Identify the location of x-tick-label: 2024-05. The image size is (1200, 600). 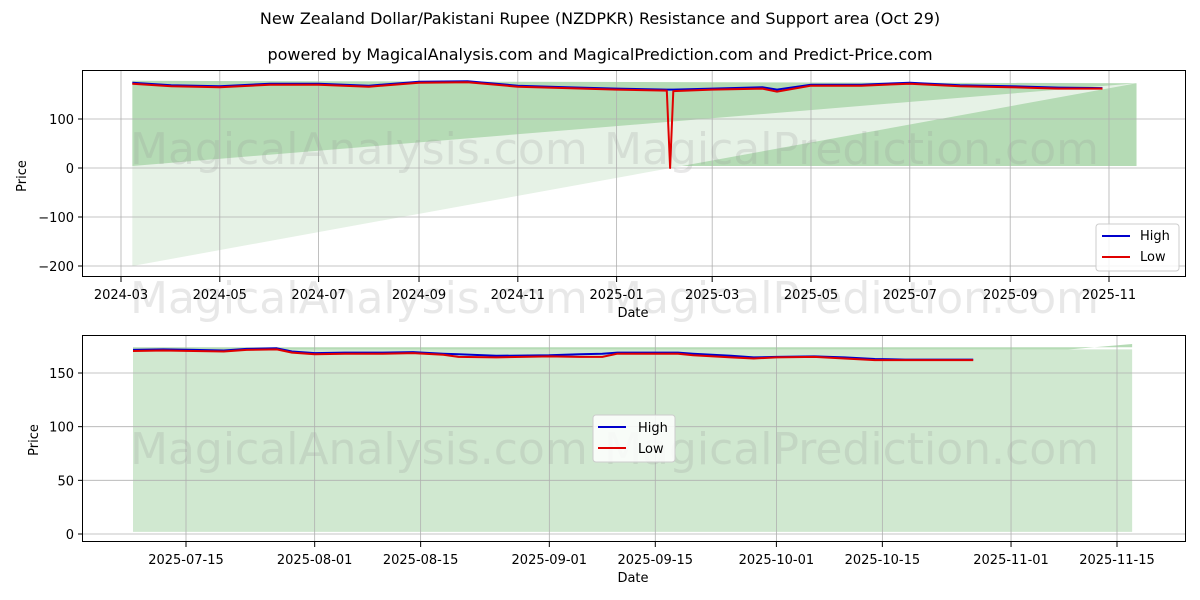
(220, 295).